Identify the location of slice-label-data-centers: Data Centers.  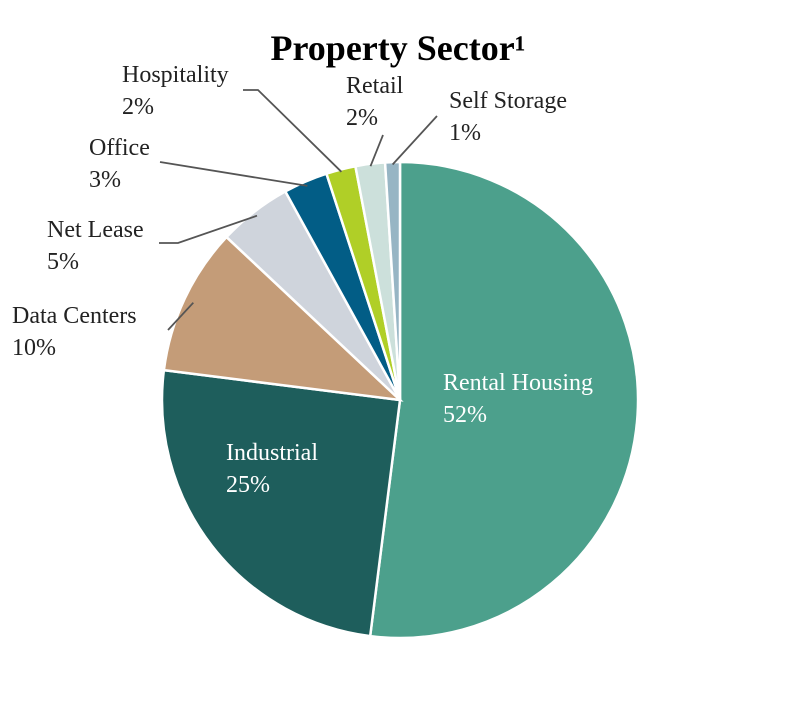
(74, 316).